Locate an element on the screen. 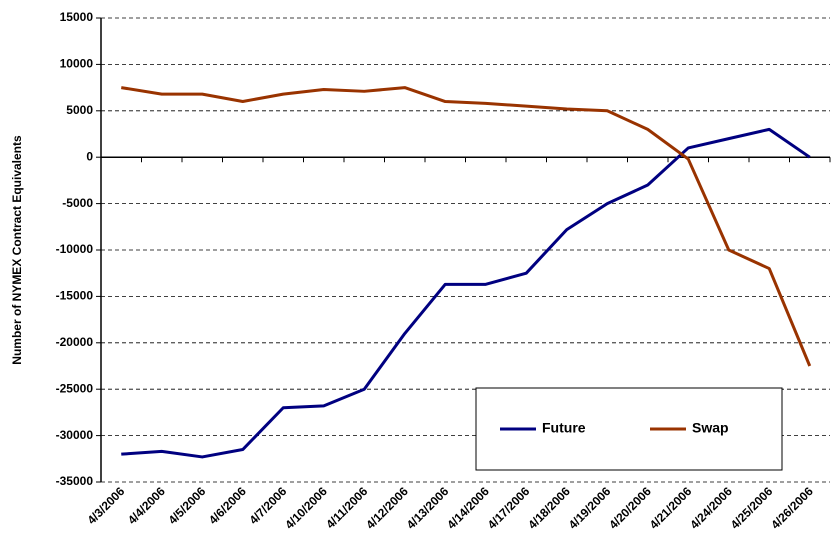 The image size is (840, 558). x-tick-label: 4/13/2006 is located at coordinates (428, 508).